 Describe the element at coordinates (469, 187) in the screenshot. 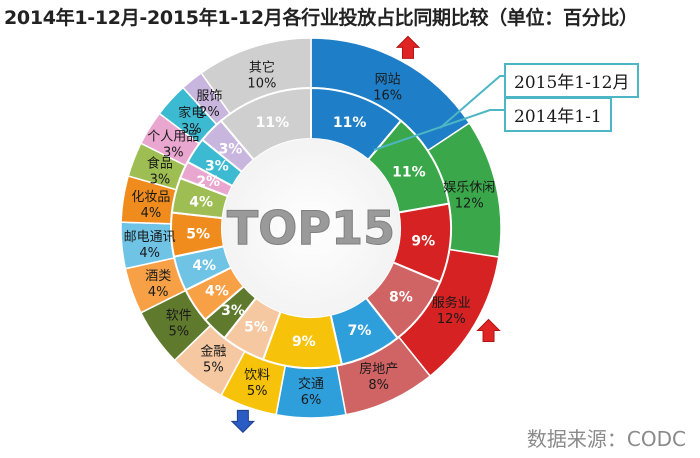

I see `outer-category-label-1: 娱乐休闲` at that location.